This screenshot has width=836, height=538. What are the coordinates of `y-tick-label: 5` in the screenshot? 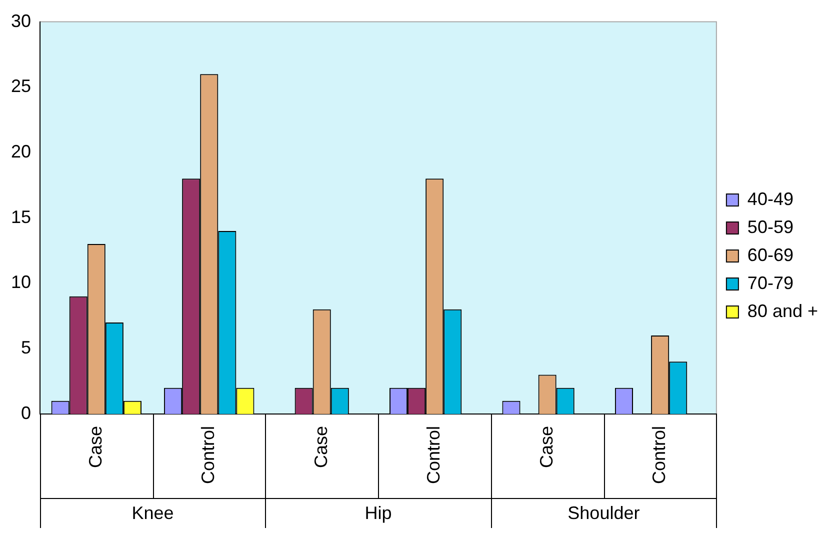 It's located at (26, 348).